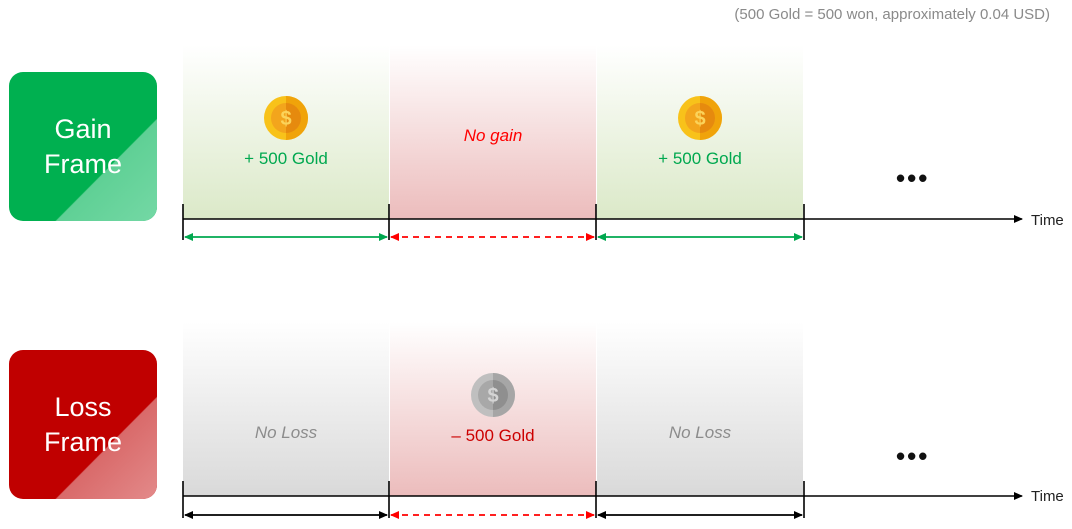 The height and width of the screenshot is (529, 1072). I want to click on loss-panel-2-text: – 500 Gold, so click(493, 435).